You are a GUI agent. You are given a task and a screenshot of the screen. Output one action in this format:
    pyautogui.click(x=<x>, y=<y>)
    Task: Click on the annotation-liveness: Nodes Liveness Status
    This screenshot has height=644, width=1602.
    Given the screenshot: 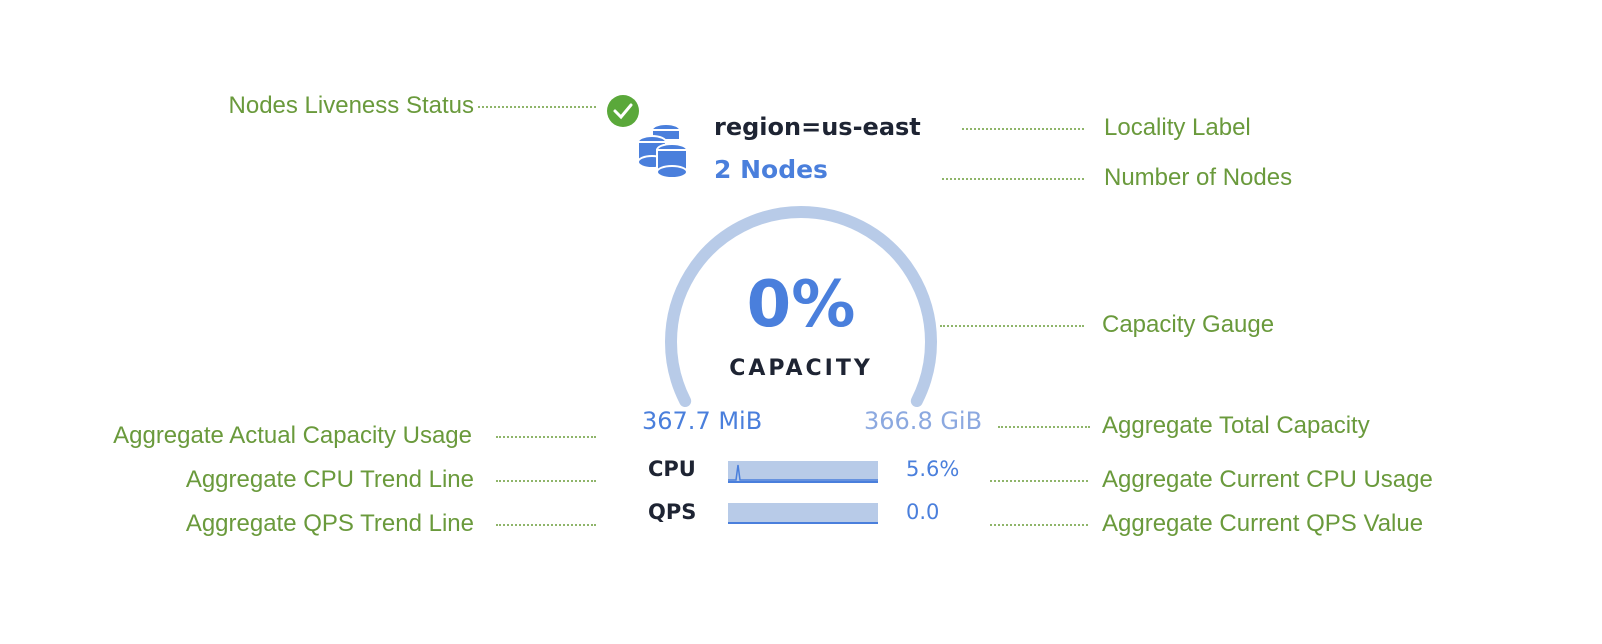 What is the action you would take?
    pyautogui.click(x=351, y=105)
    